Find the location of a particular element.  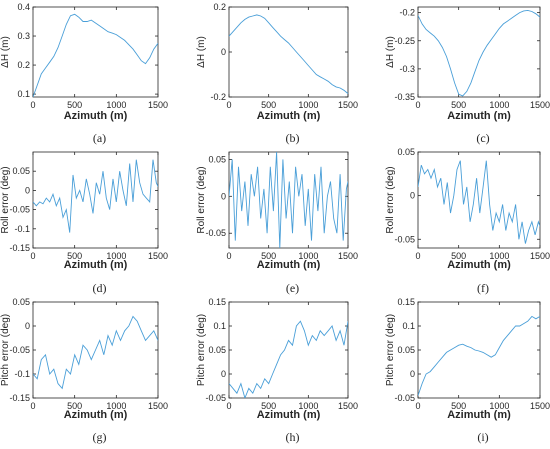

panel-label: (d) is located at coordinates (100, 288).